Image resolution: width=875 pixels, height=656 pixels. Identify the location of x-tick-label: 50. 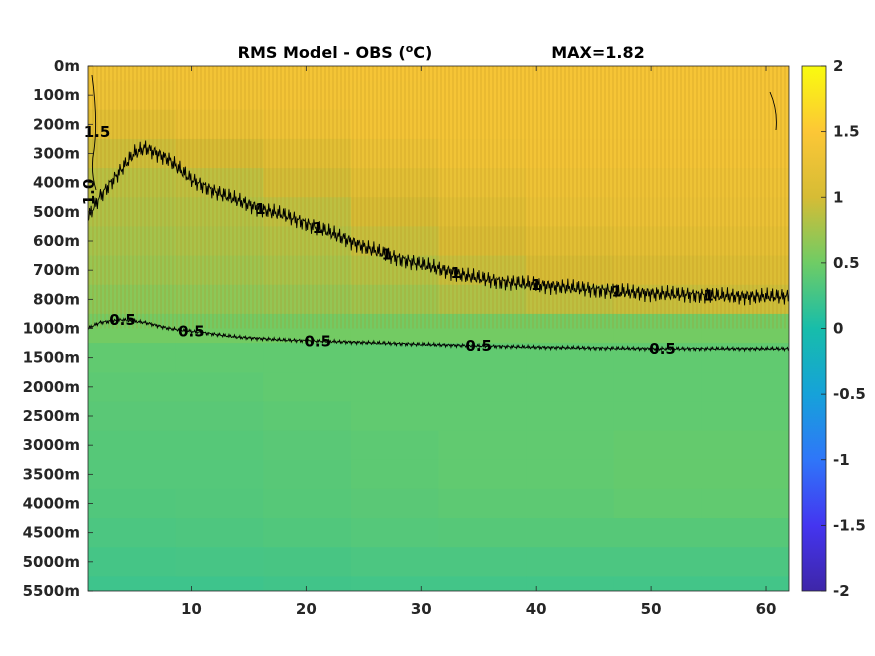
(651, 609).